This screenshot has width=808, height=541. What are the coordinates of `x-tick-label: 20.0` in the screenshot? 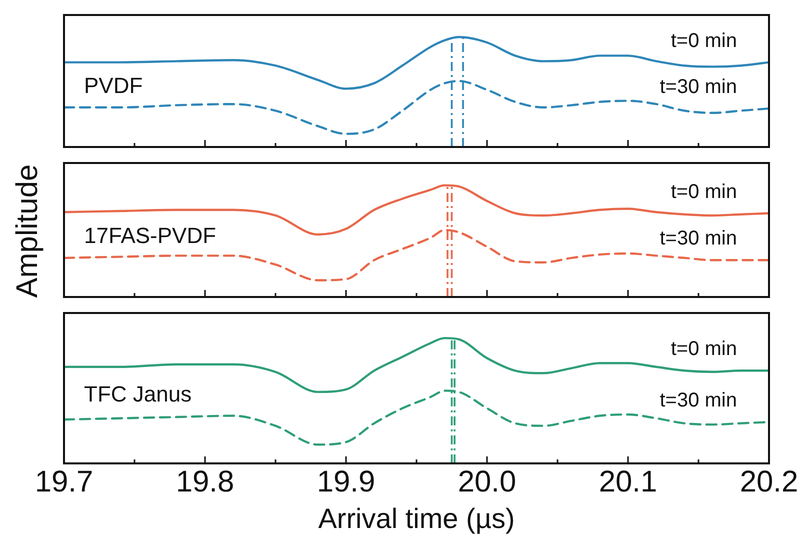 It's located at (487, 482).